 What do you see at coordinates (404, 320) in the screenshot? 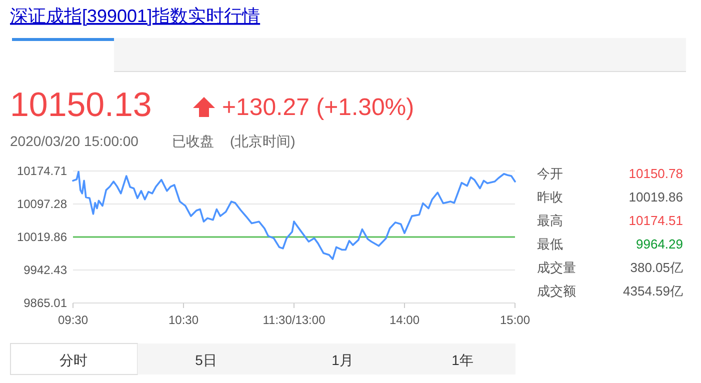
I see `x-tick-label: 14:00` at bounding box center [404, 320].